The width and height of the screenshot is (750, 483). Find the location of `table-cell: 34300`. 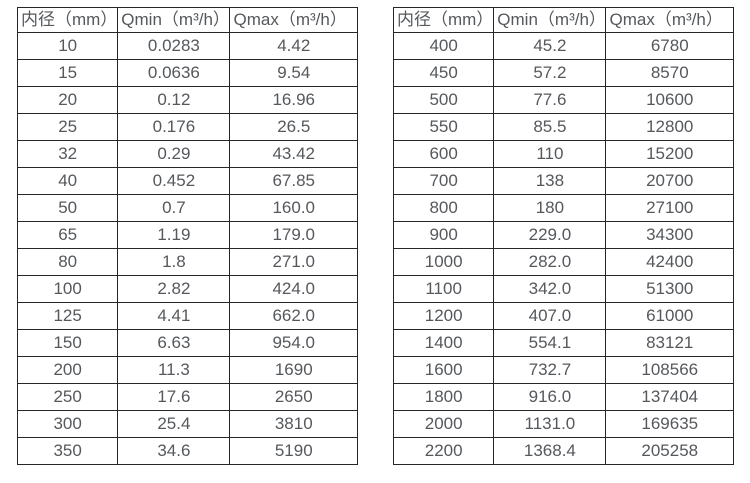

table-cell: 34300 is located at coordinates (669, 235).